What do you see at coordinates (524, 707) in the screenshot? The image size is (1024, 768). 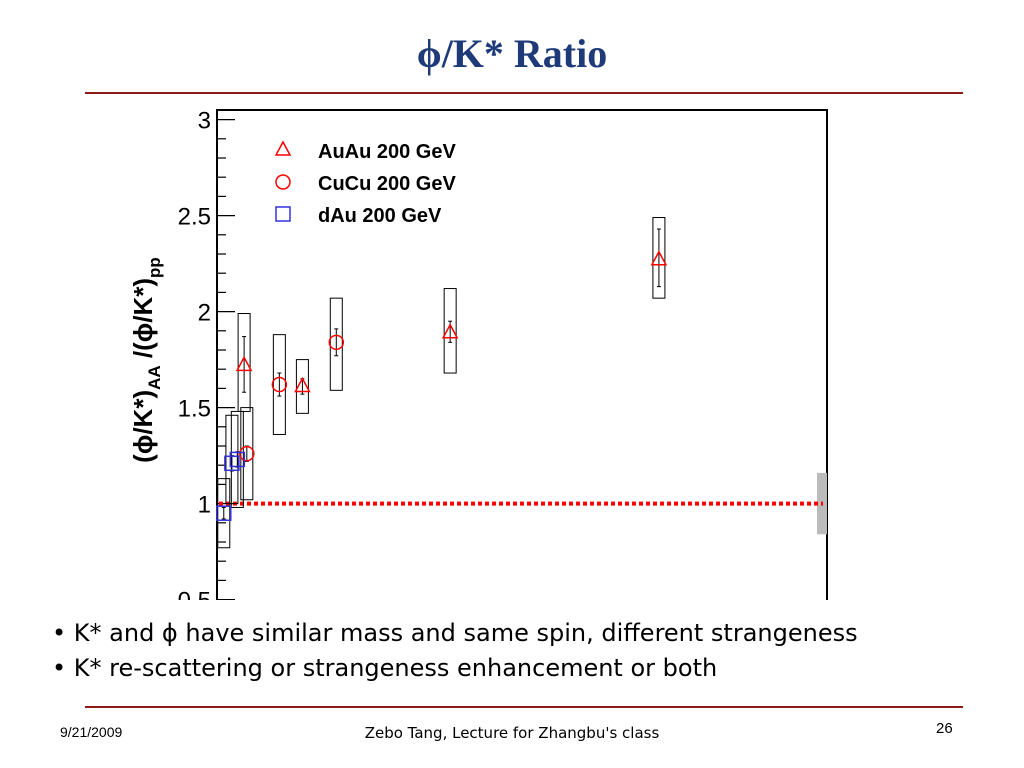 I see `footer-divider` at bounding box center [524, 707].